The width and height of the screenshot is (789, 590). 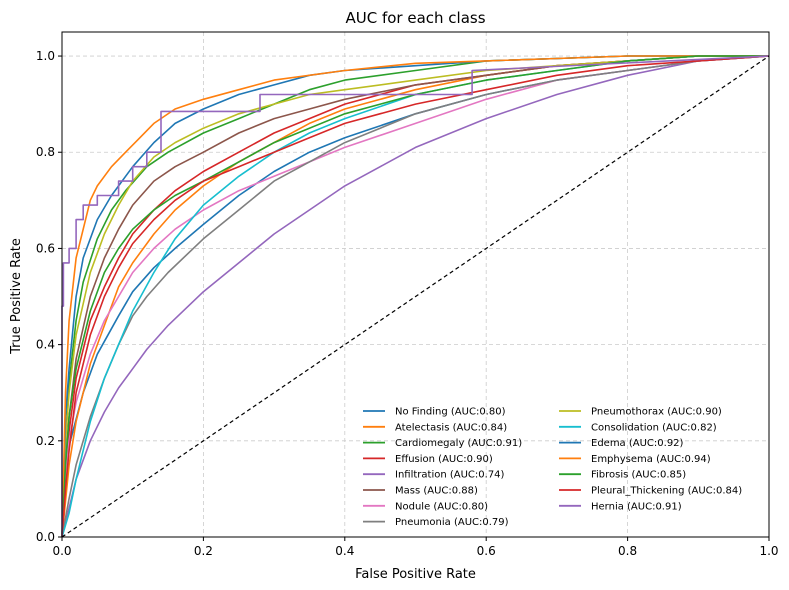 I want to click on legend-label: Effusion (AUC:0.90), so click(x=444, y=459).